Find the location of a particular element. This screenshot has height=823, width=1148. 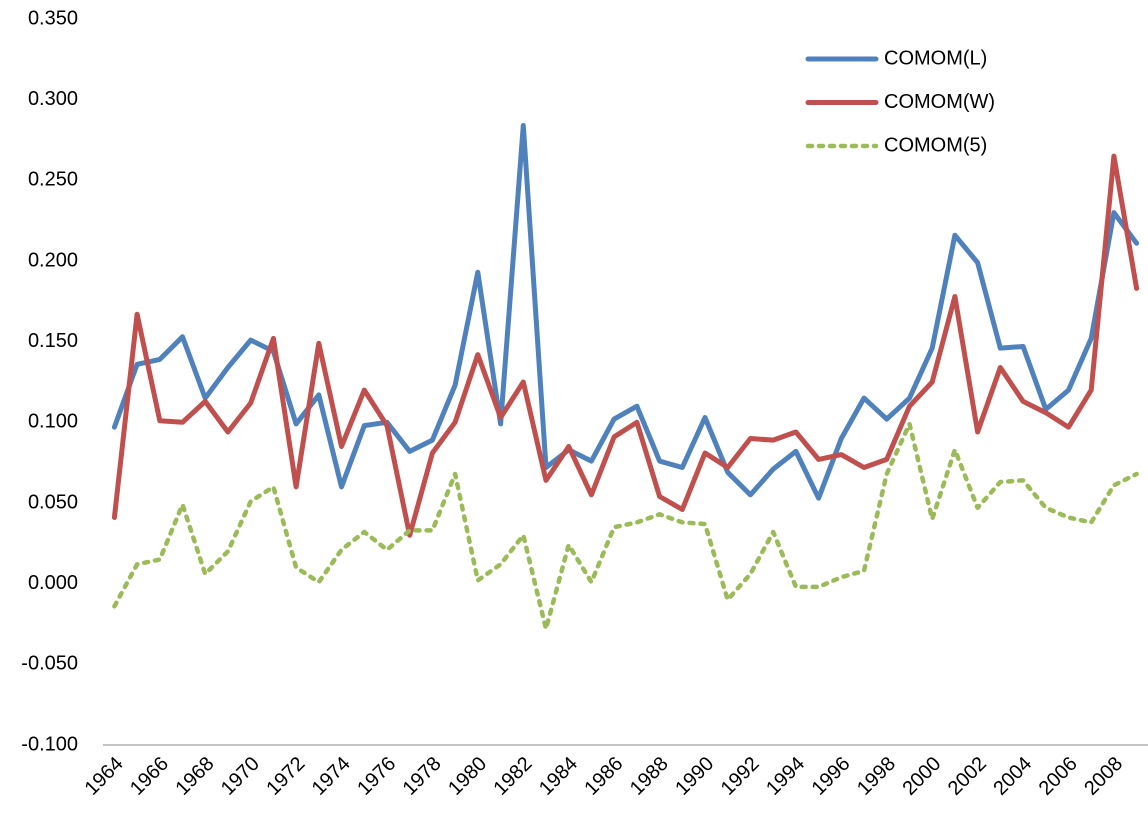

x-tick-label: 1988 is located at coordinates (649, 776).